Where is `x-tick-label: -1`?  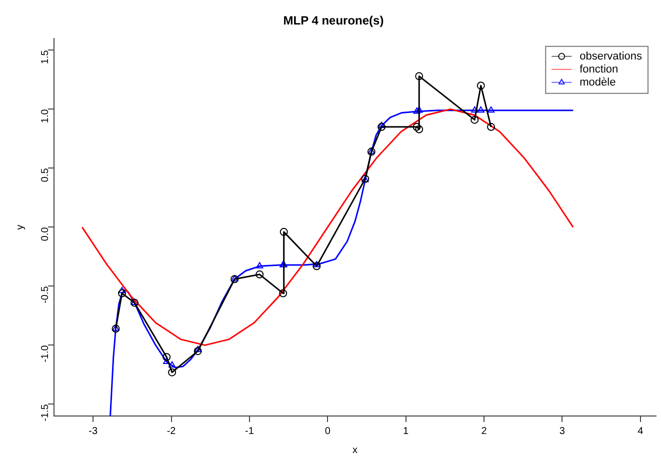 x-tick-label: -1 is located at coordinates (249, 431).